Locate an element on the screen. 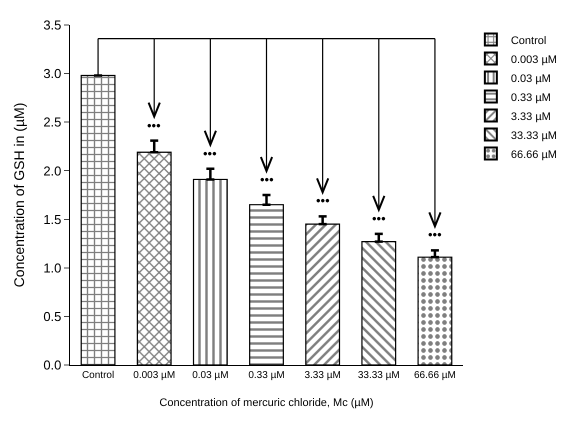 This screenshot has width=575, height=445. text: 0.003 µM is located at coordinates (533, 60).